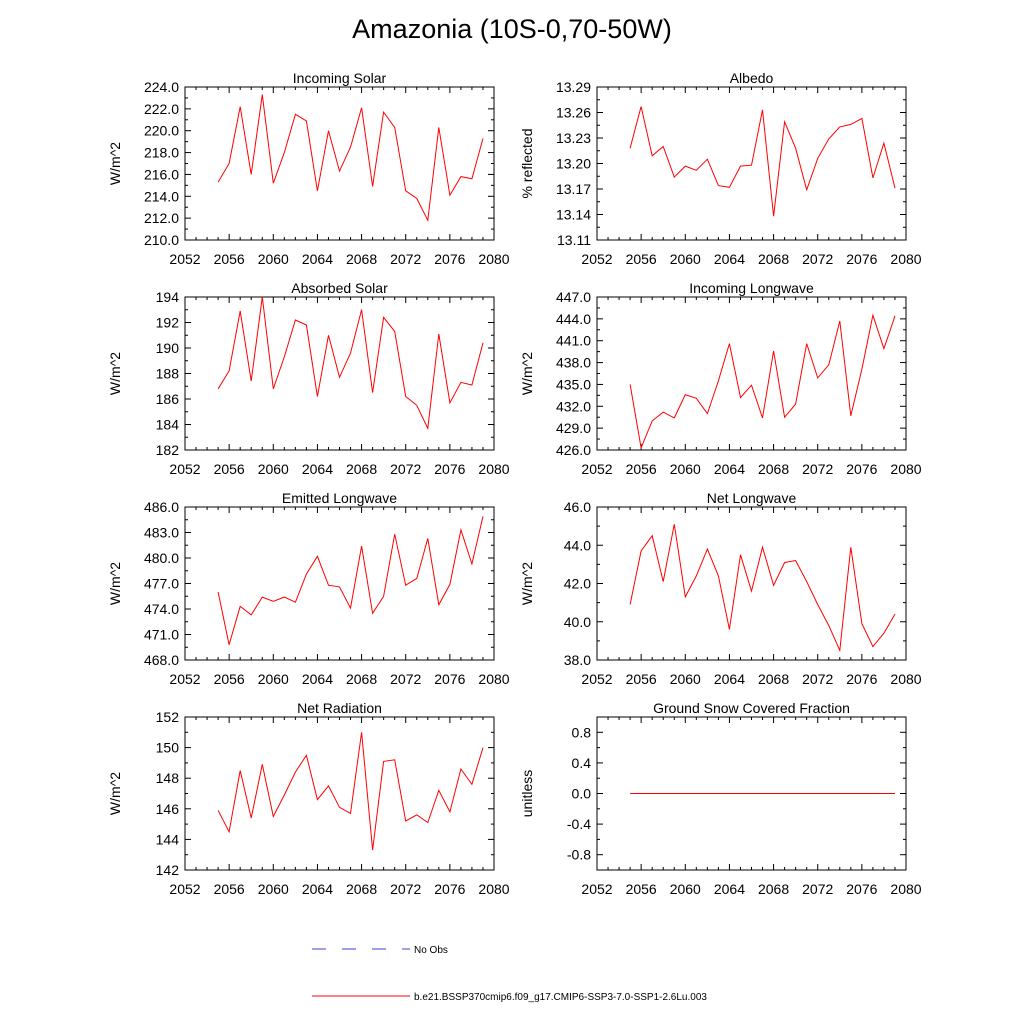 Image resolution: width=1024 pixels, height=1024 pixels. What do you see at coordinates (579, 855) in the screenshot?
I see `y-tick-label: -0.8` at bounding box center [579, 855].